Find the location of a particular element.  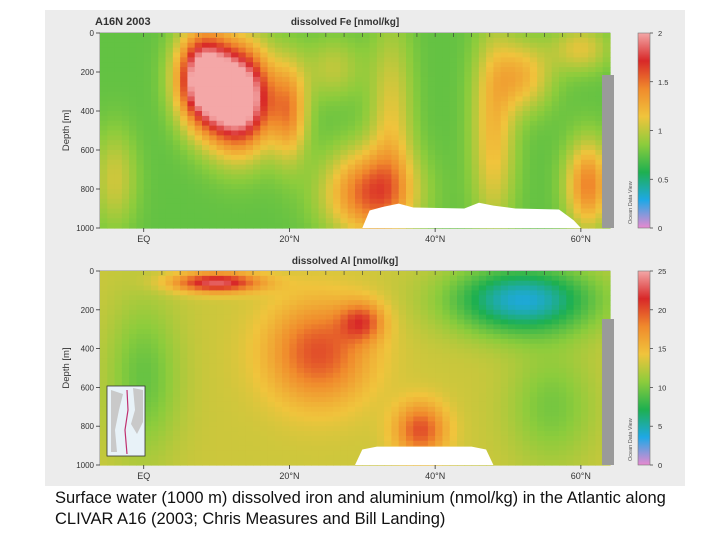

x-tick-label: 60°N is located at coordinates (581, 239).